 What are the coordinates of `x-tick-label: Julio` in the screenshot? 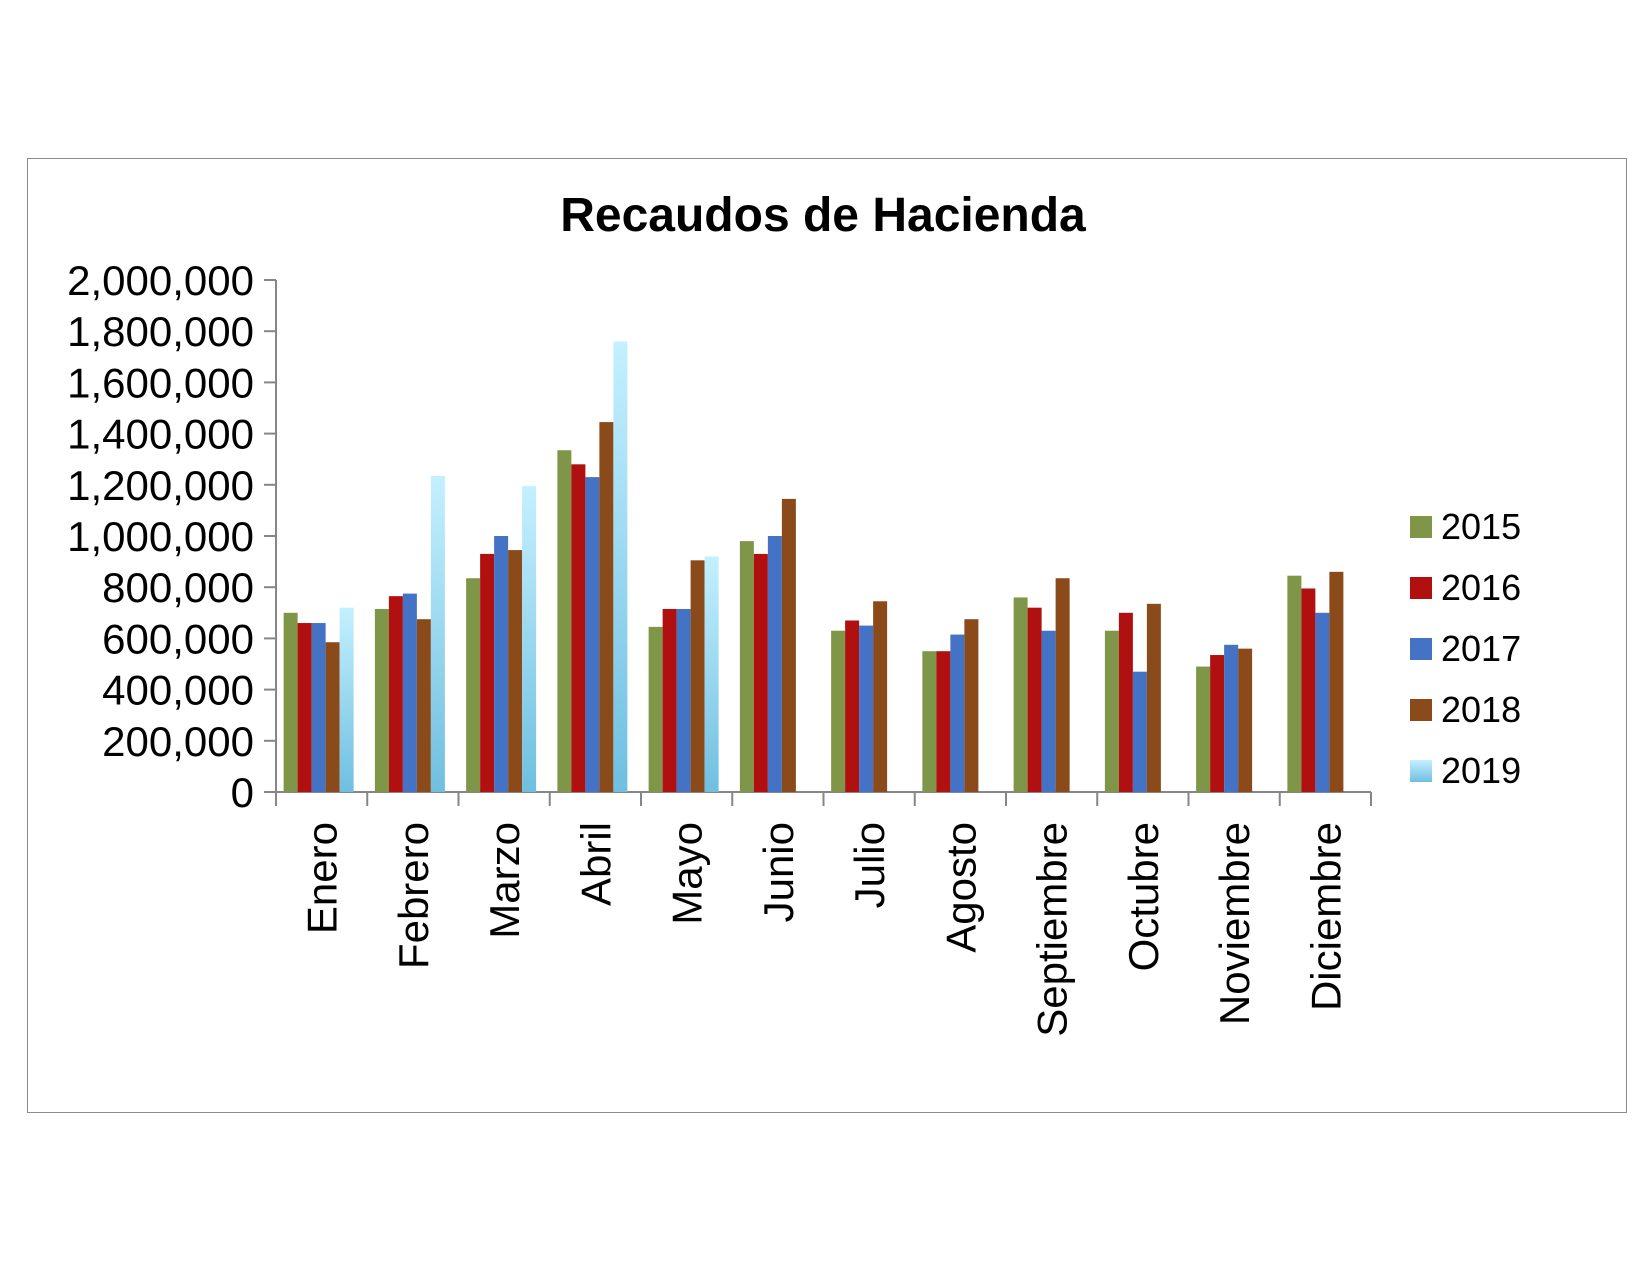 It's located at (869, 865).